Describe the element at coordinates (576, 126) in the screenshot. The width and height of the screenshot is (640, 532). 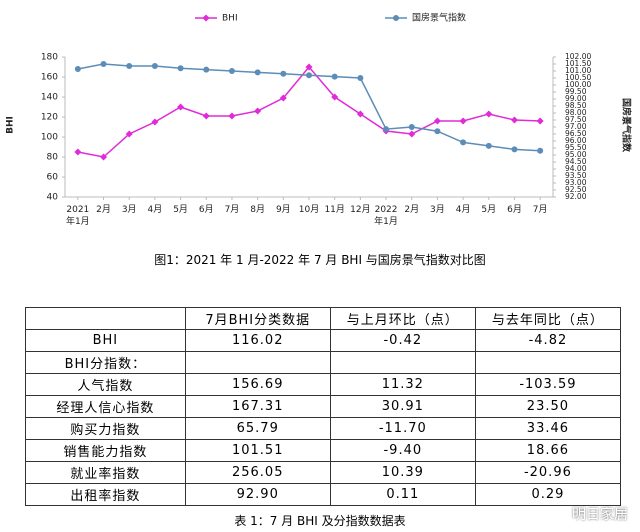
I see `y2-tick-label: 97.00` at that location.